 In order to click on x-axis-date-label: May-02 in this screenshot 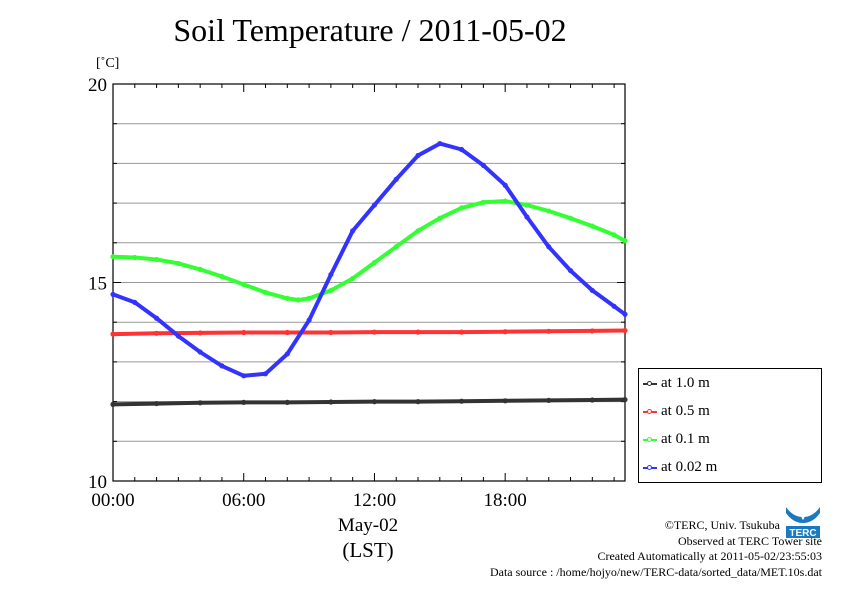, I will do `click(368, 525)`.